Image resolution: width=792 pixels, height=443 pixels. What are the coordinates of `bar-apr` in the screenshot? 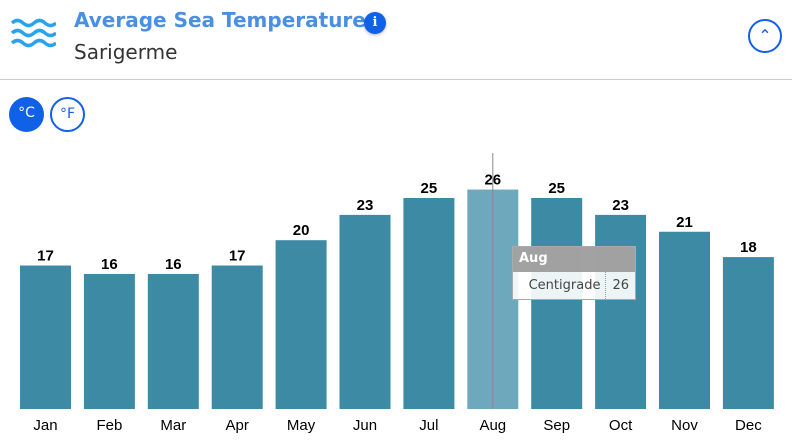 It's located at (237, 337).